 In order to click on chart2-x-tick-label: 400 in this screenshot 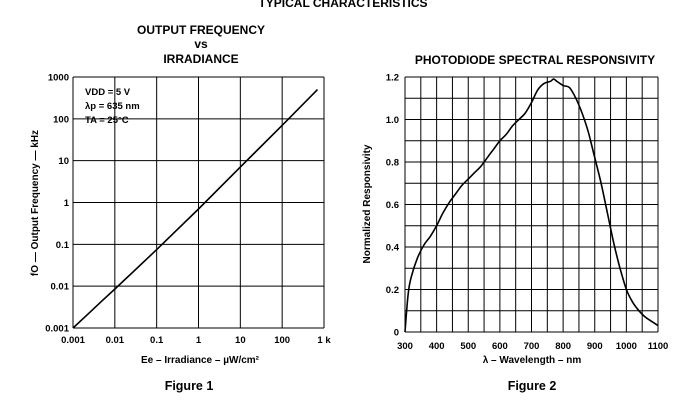, I will do `click(437, 346)`.